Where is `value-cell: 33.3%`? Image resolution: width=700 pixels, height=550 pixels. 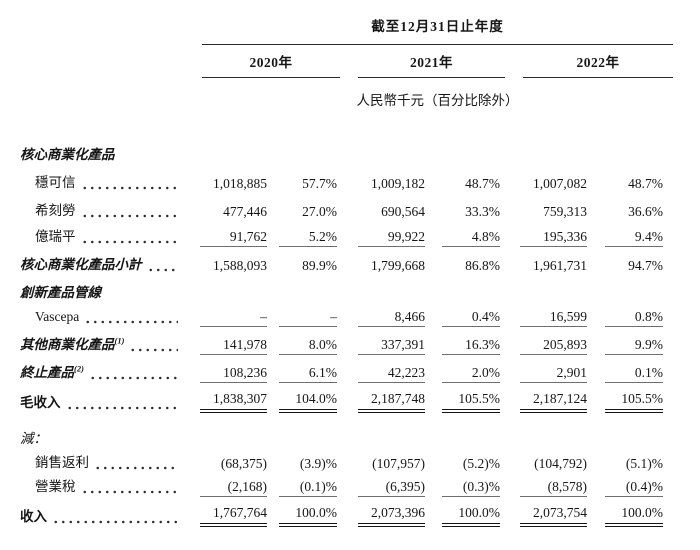
value-cell: 33.3% is located at coordinates (482, 211).